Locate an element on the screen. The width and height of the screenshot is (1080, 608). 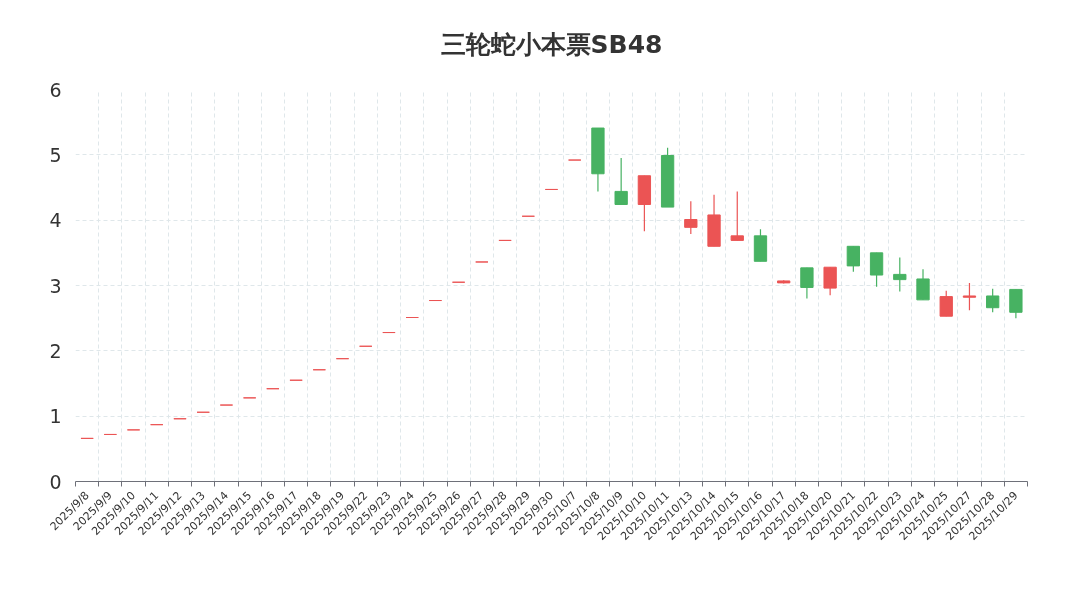
y-tick-label: 3 is located at coordinates (55, 285).